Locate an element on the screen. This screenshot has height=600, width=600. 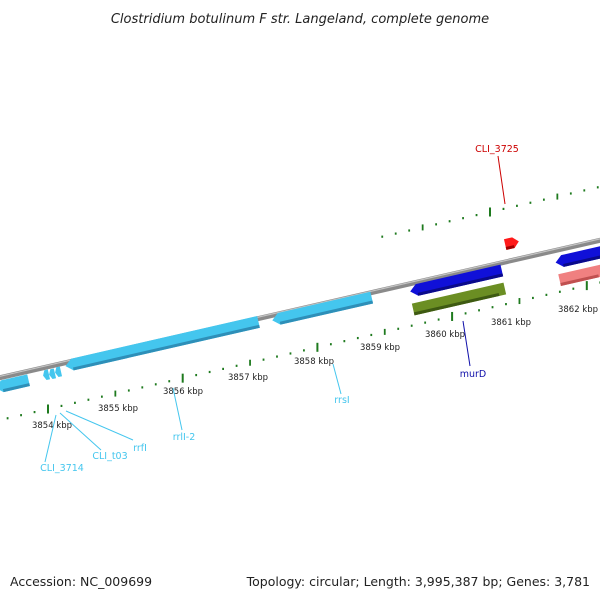
tick-label: 3861 kbp is located at coordinates (511, 323).